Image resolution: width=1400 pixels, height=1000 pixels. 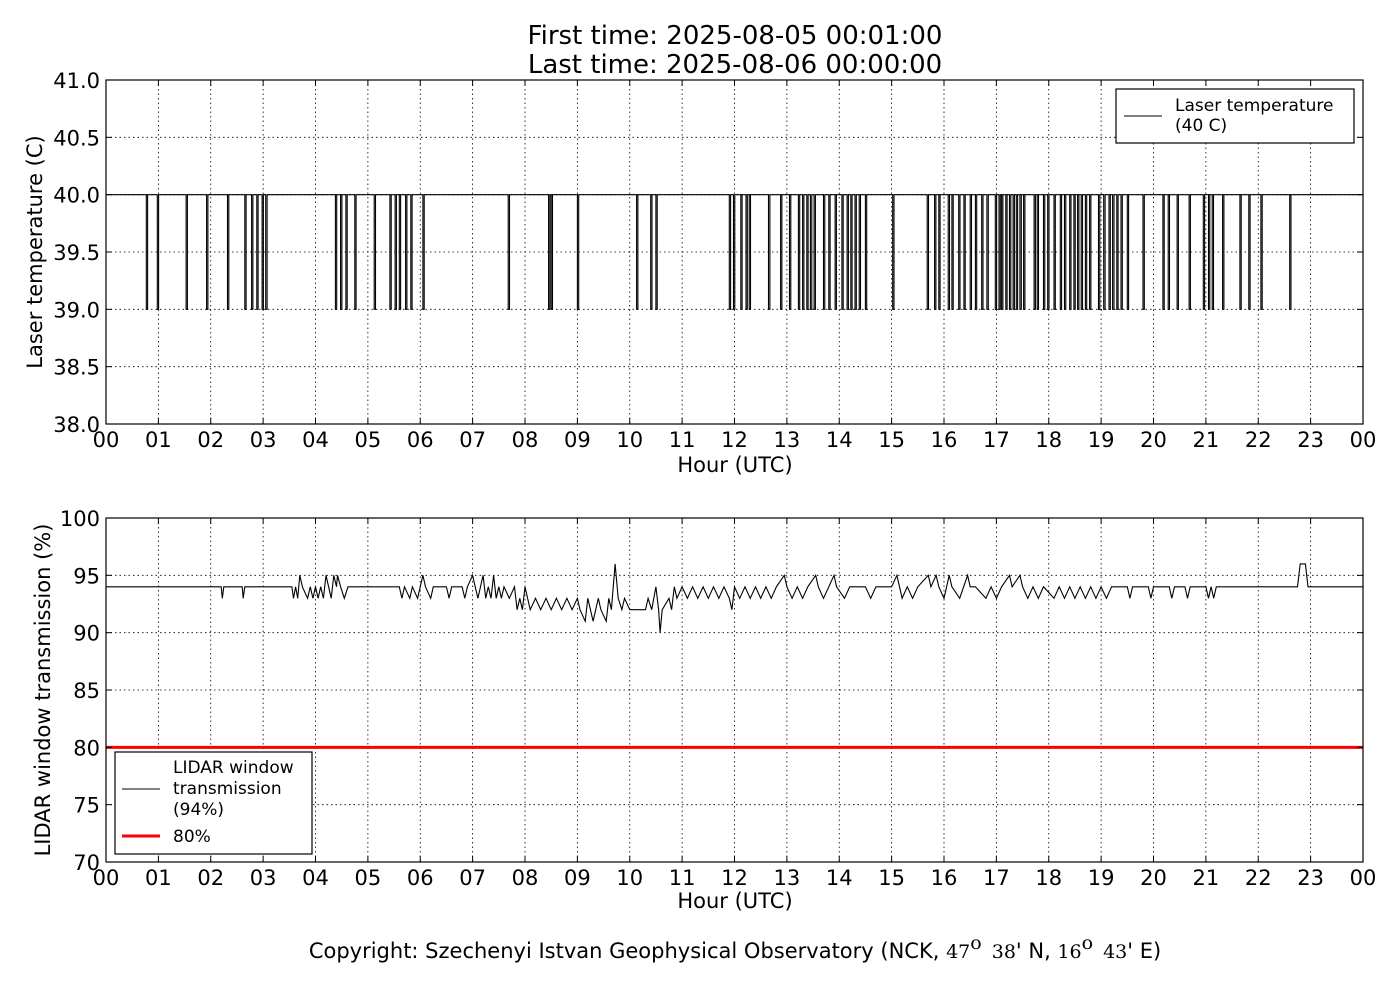 I want to click on laser-legend: Laser temperature (40 C), so click(x=1235, y=116).